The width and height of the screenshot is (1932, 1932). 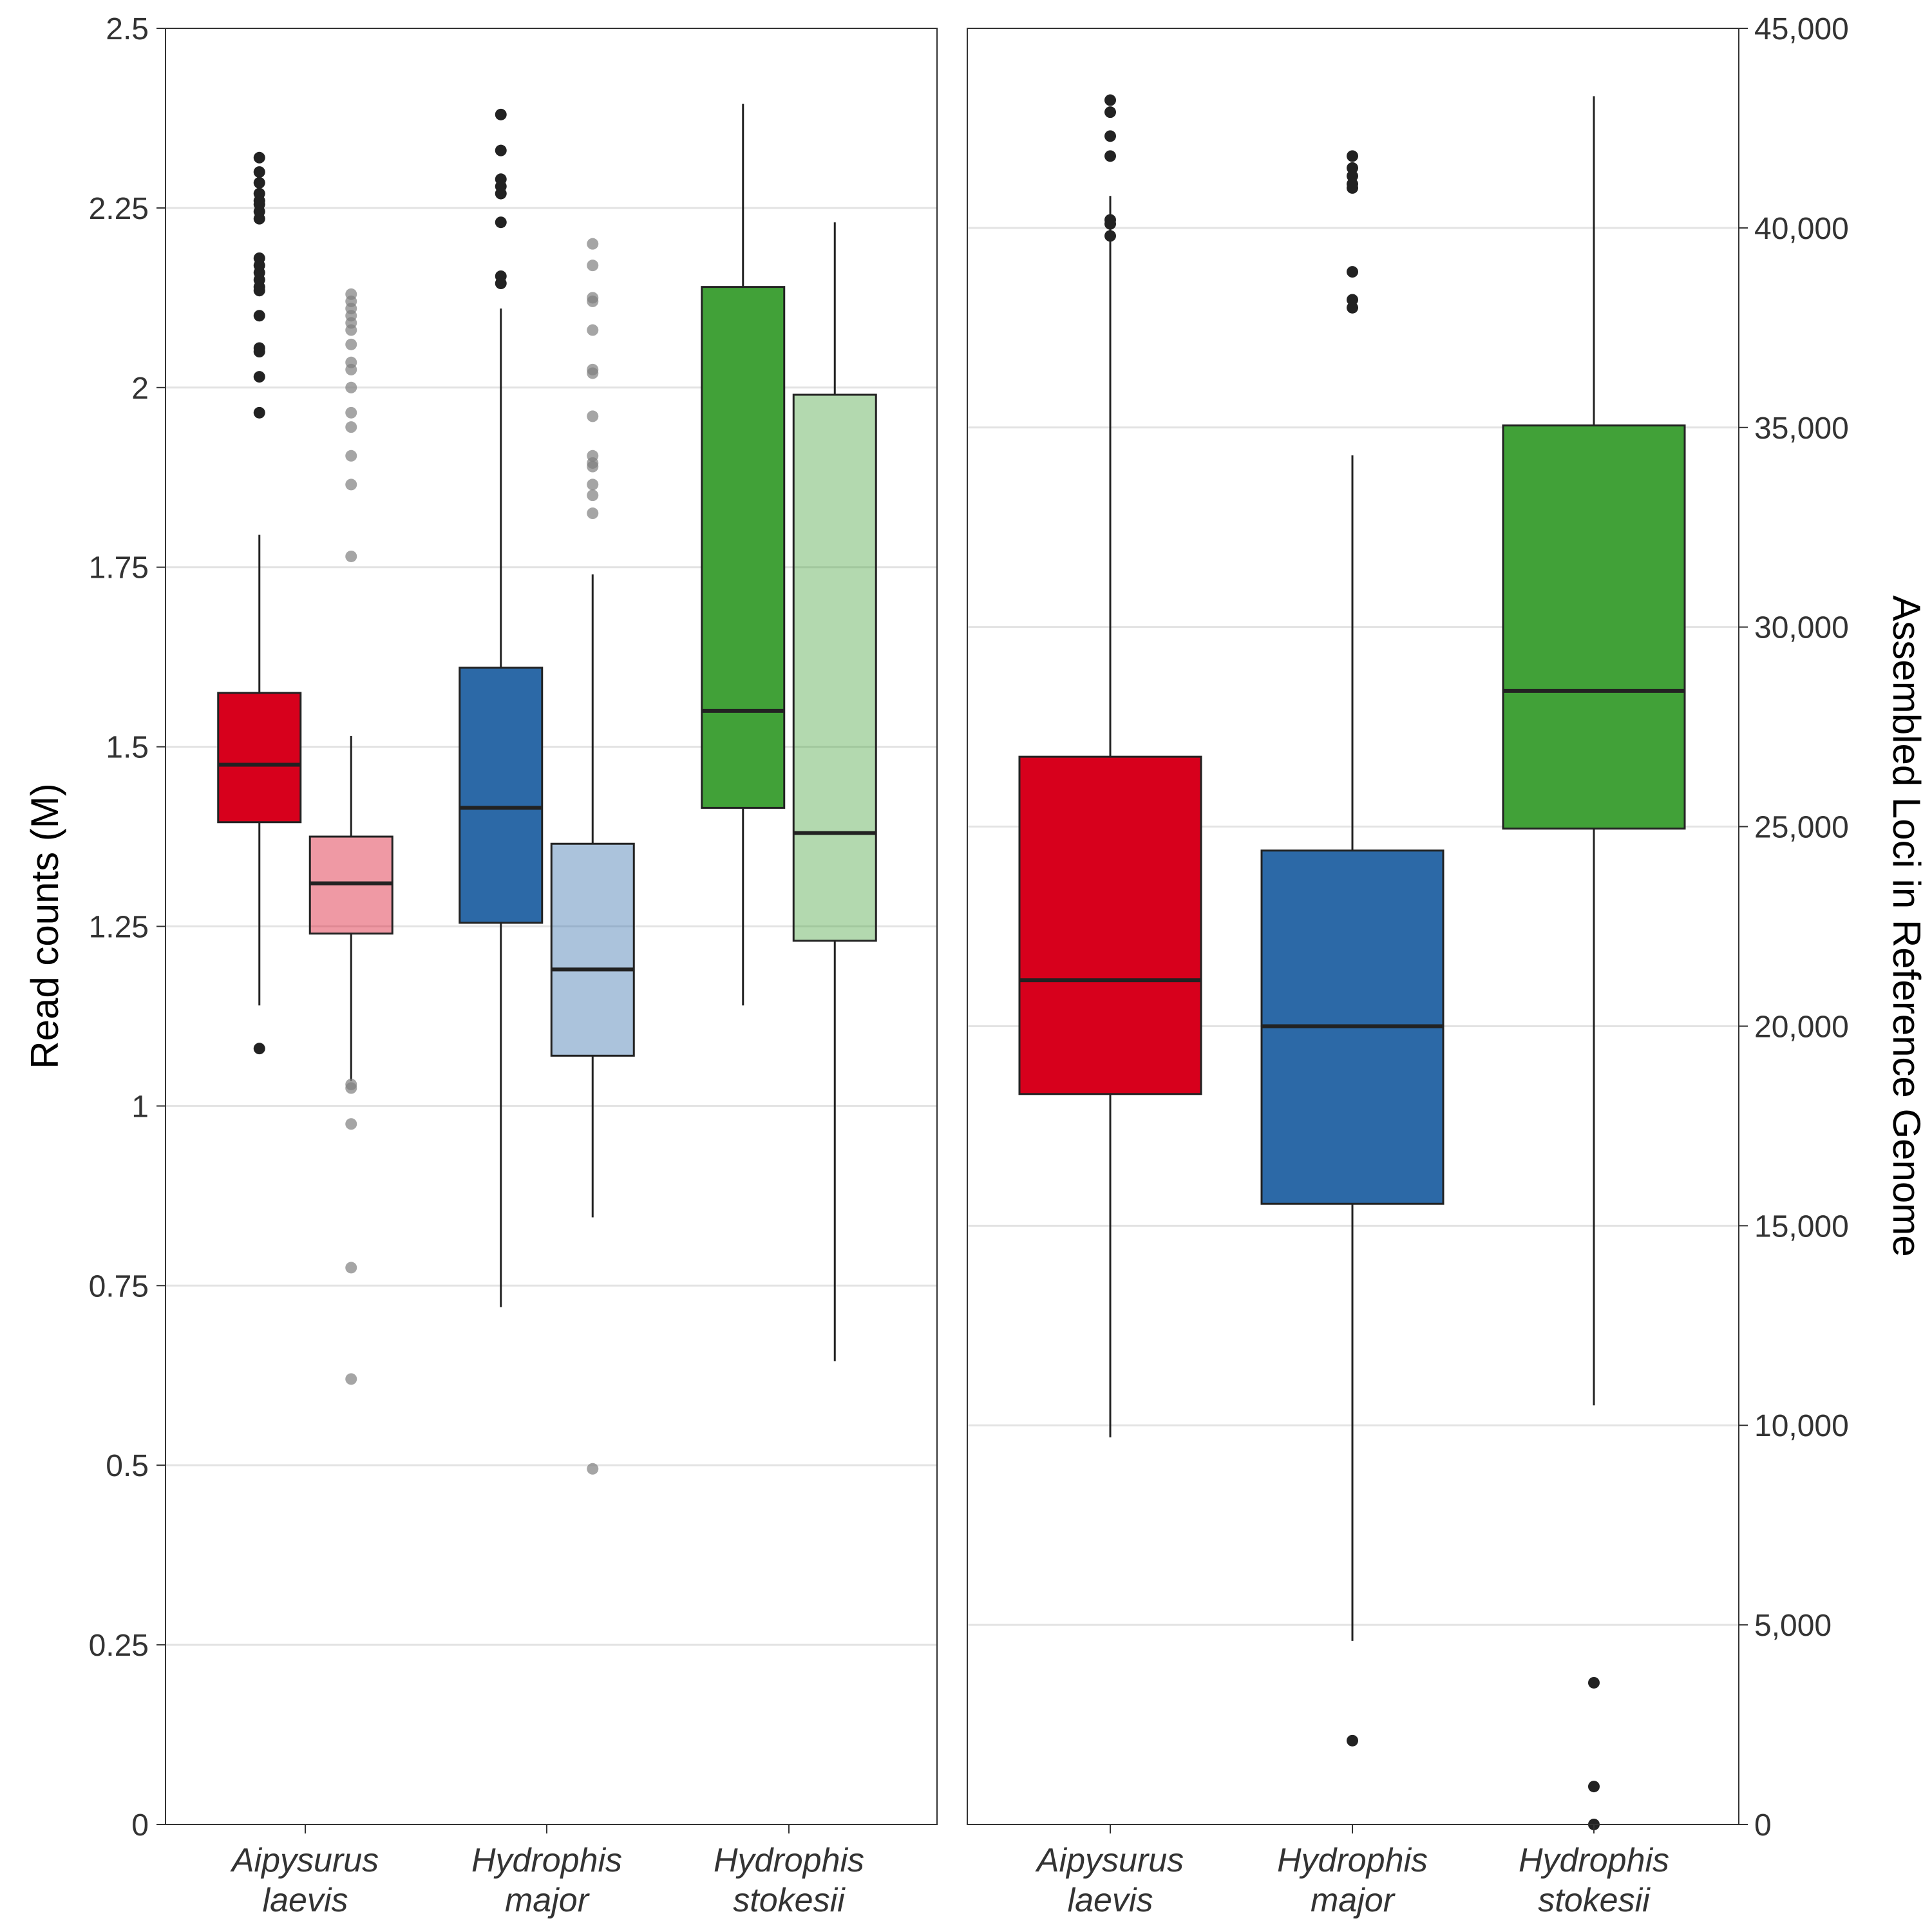 I want to click on y-tick-label: 5,000, so click(x=1793, y=1626).